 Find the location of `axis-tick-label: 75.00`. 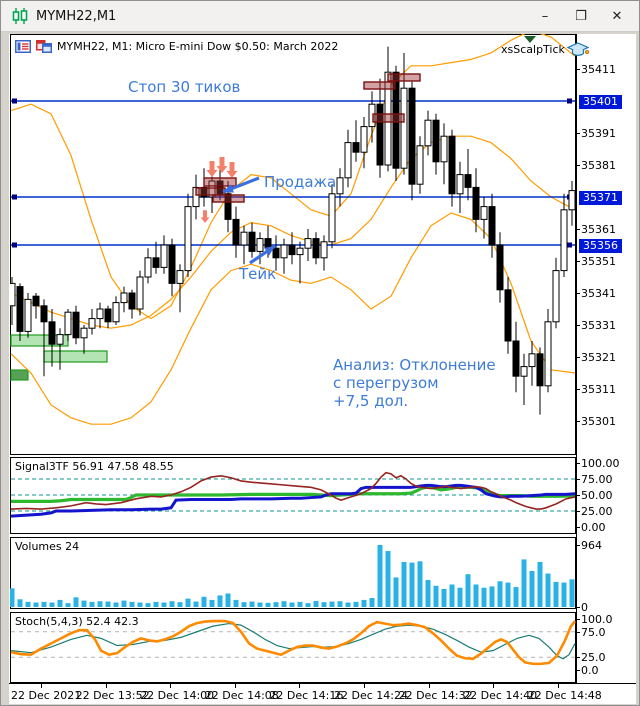

axis-tick-label: 75.00 is located at coordinates (597, 479).